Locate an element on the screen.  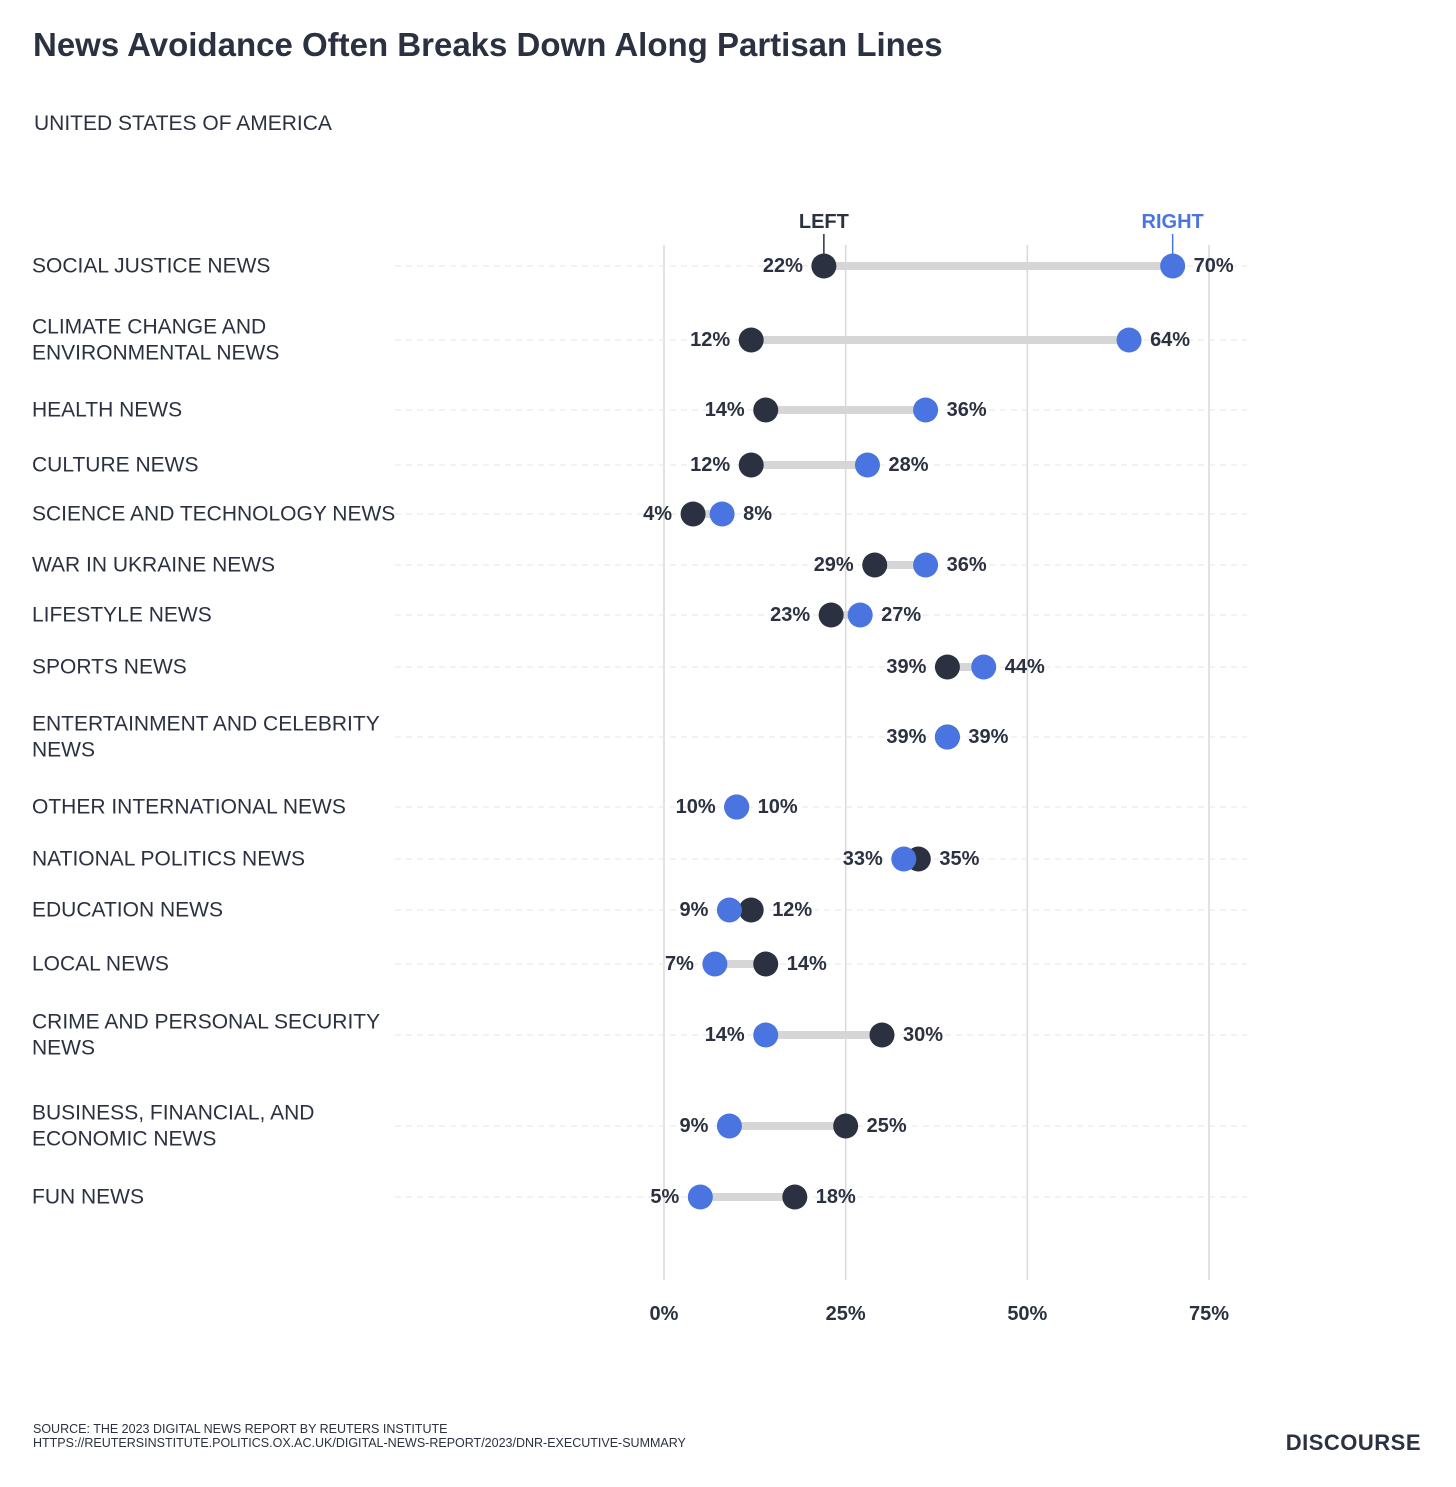
value-label-high: 8% is located at coordinates (757, 514).